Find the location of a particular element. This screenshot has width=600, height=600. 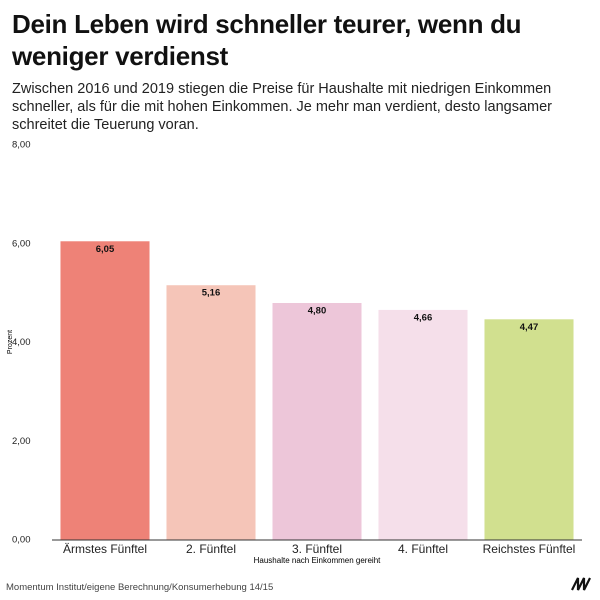

value-label: 5,16 is located at coordinates (211, 293).